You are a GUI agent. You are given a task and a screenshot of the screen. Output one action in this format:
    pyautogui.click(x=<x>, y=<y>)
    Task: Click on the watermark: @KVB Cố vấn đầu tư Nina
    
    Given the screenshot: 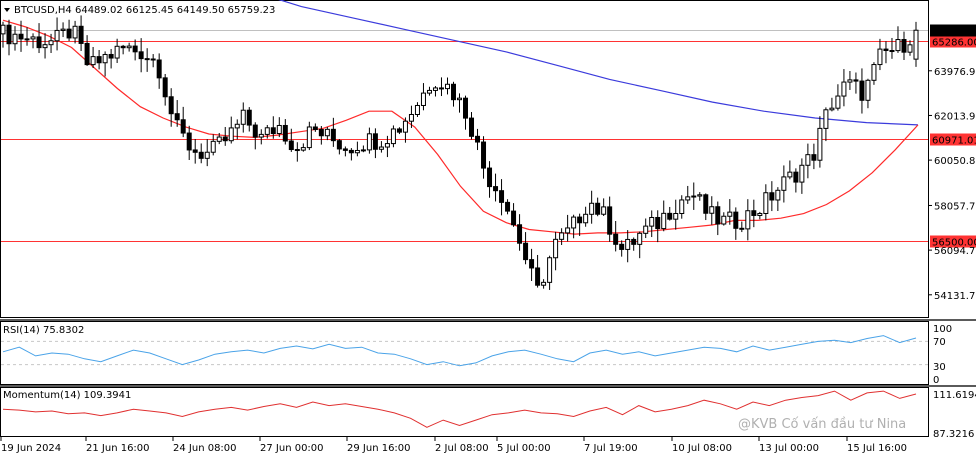 What is the action you would take?
    pyautogui.click(x=822, y=424)
    